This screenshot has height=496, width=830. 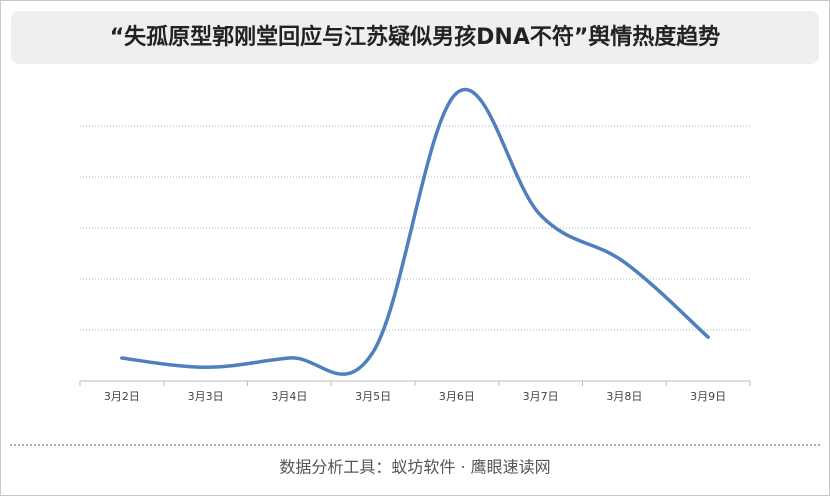 I want to click on title-banner, so click(x=415, y=37).